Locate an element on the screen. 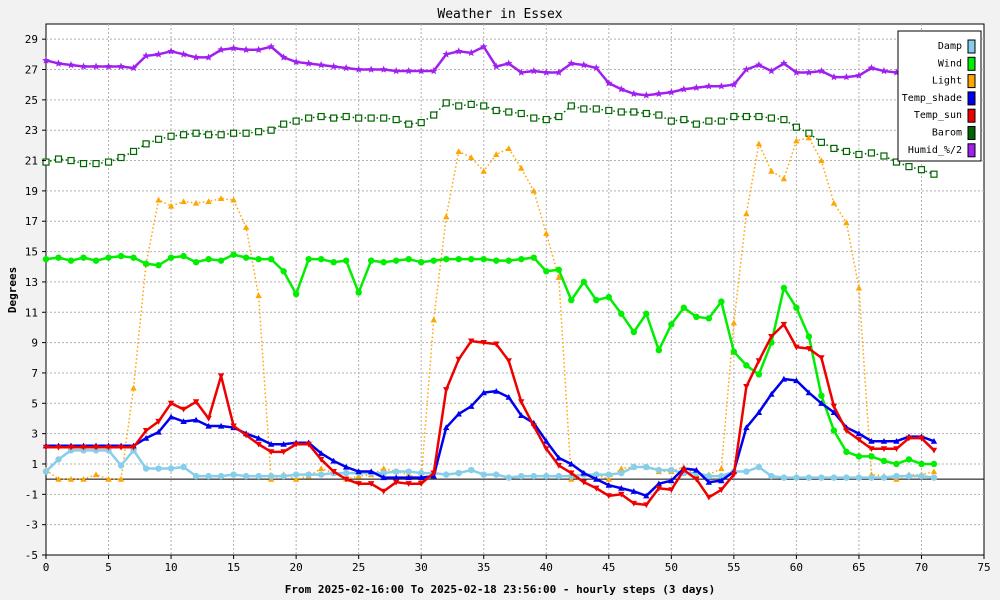 This screenshot has height=600, width=1000. y-tick-label: 27 is located at coordinates (31, 70).